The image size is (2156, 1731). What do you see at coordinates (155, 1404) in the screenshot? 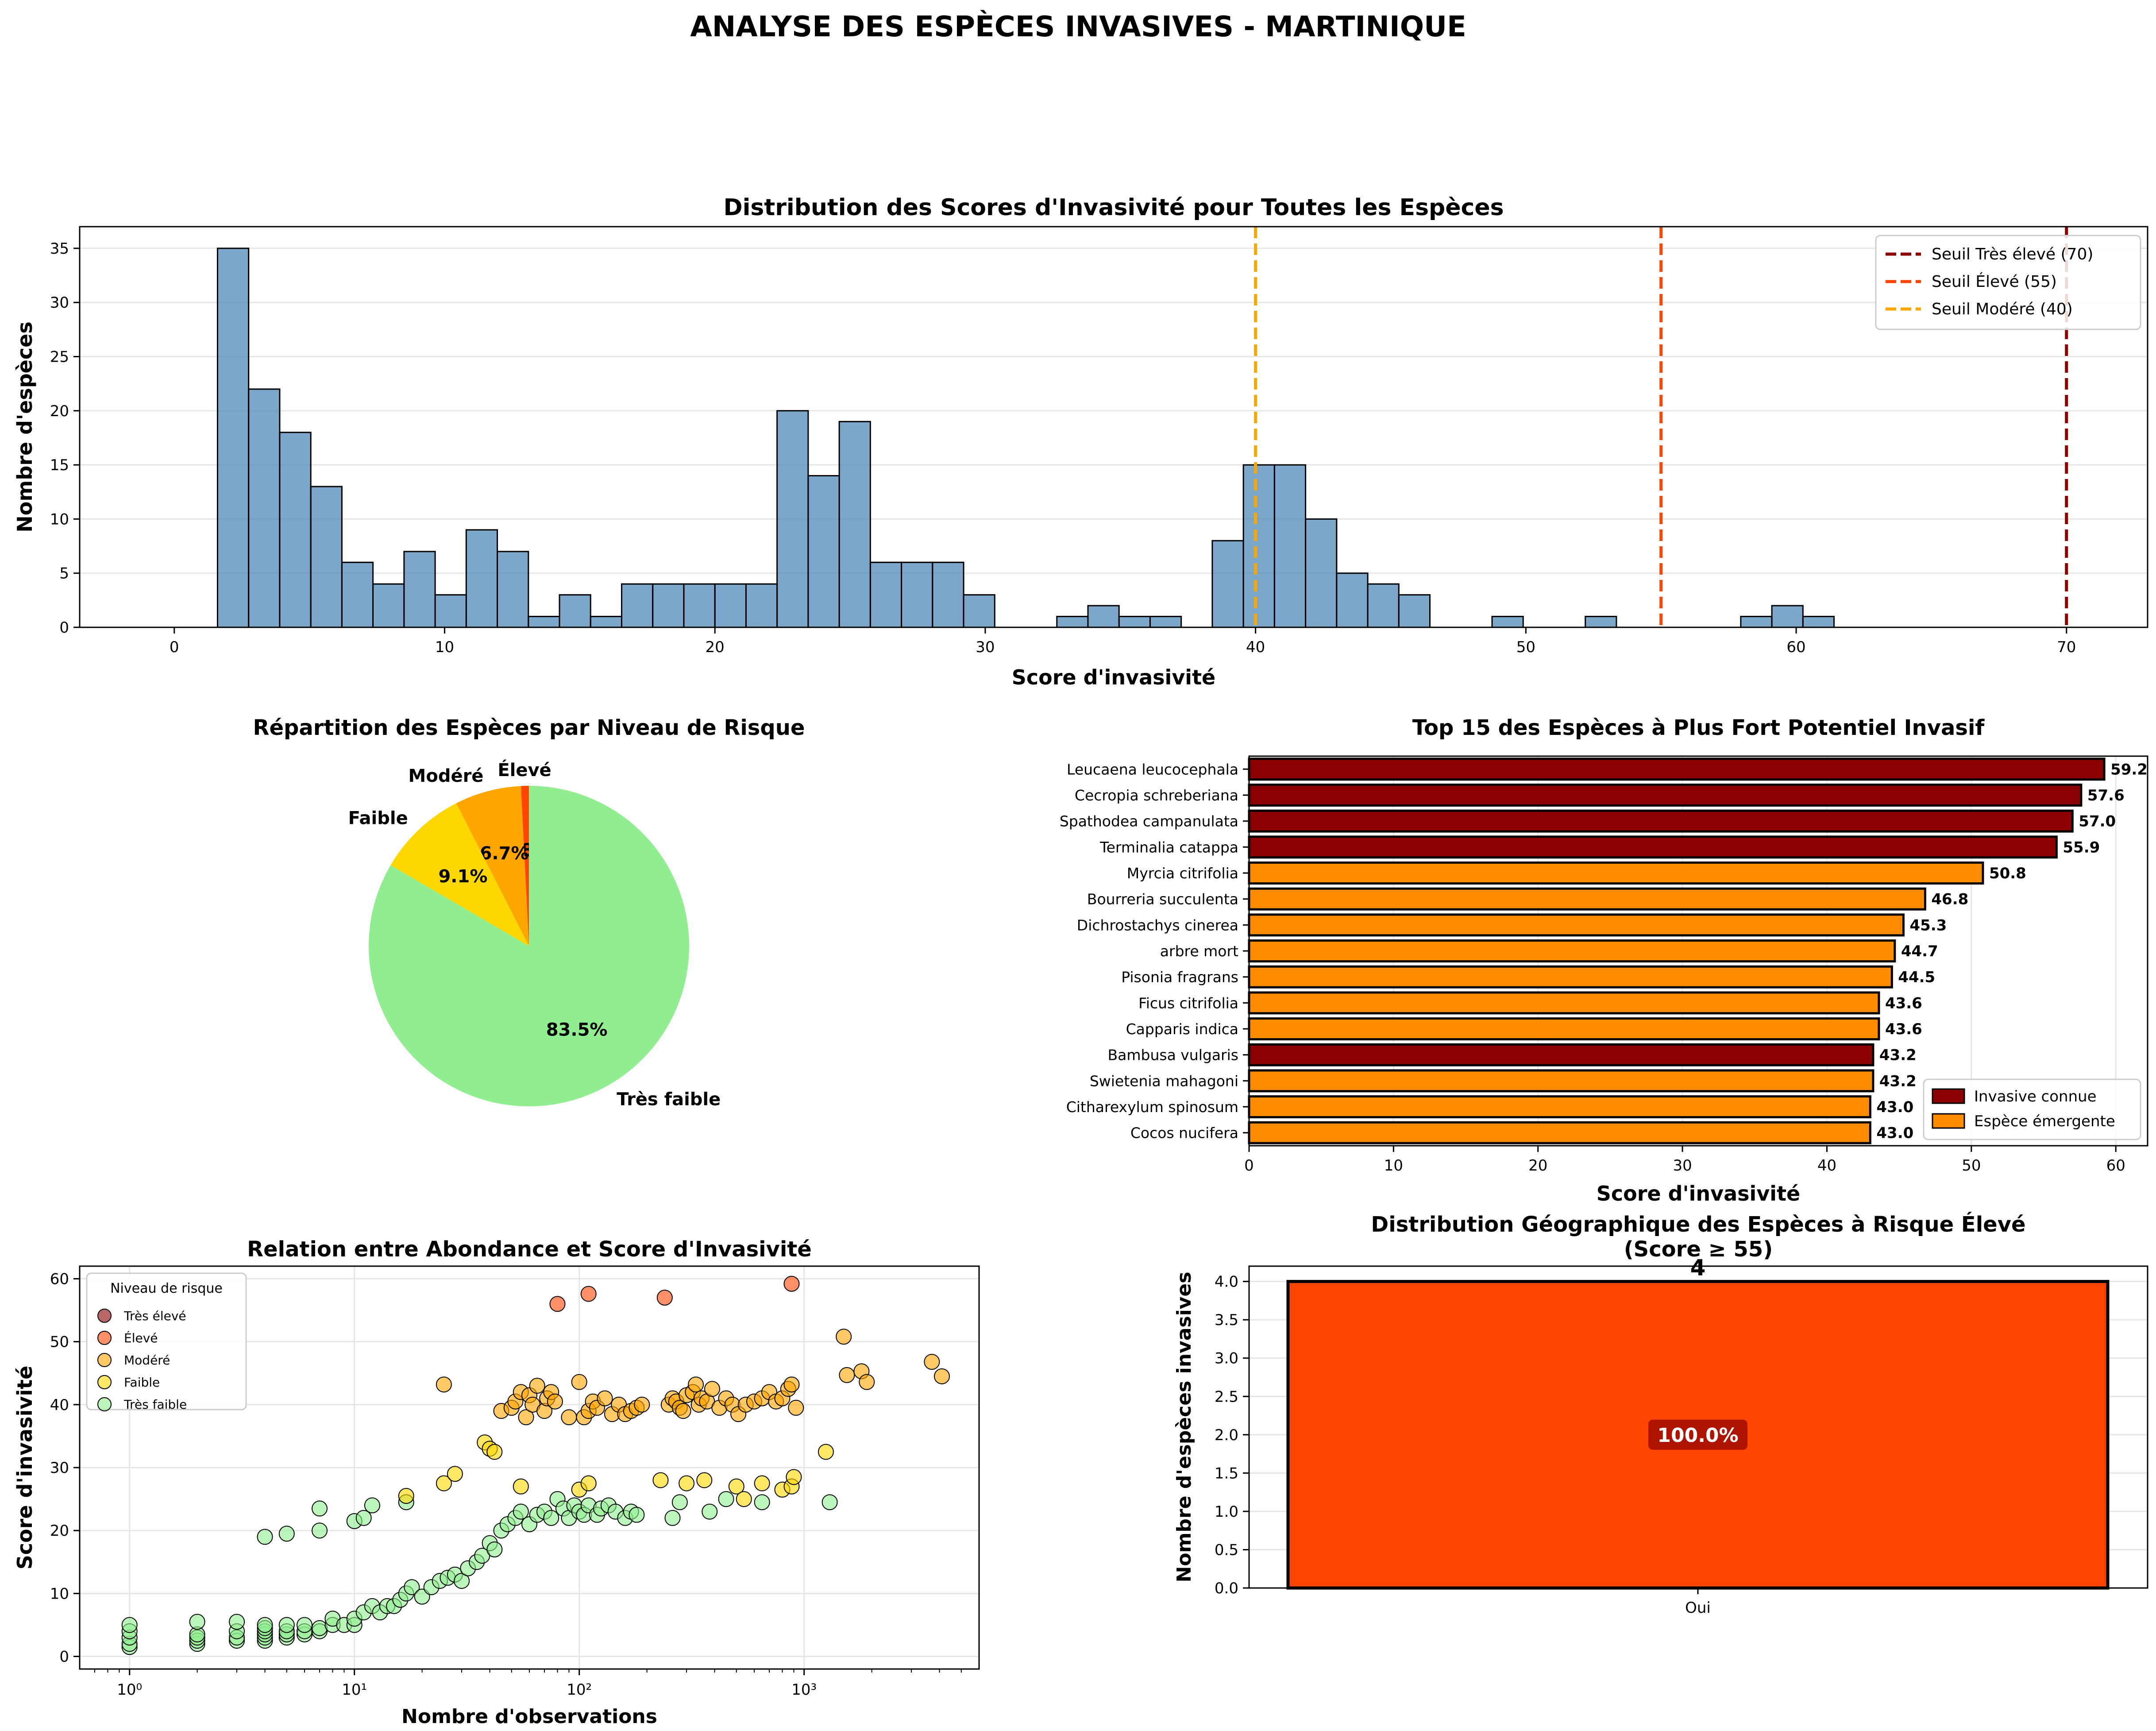
I see `scatter-legend-label: Très faible` at bounding box center [155, 1404].